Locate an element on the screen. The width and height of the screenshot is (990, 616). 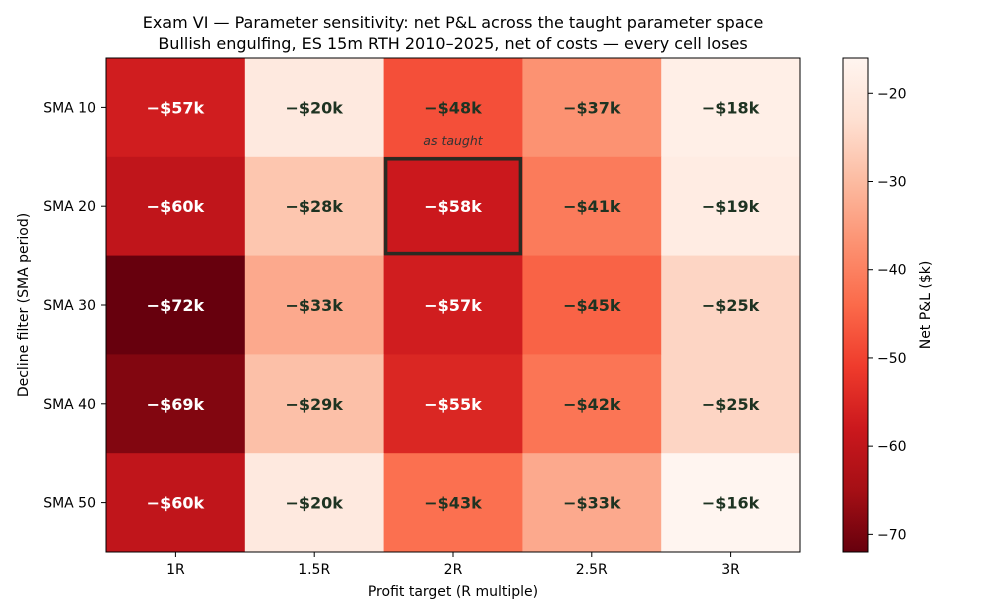
as-taught-annotation: as taught is located at coordinates (453, 140).